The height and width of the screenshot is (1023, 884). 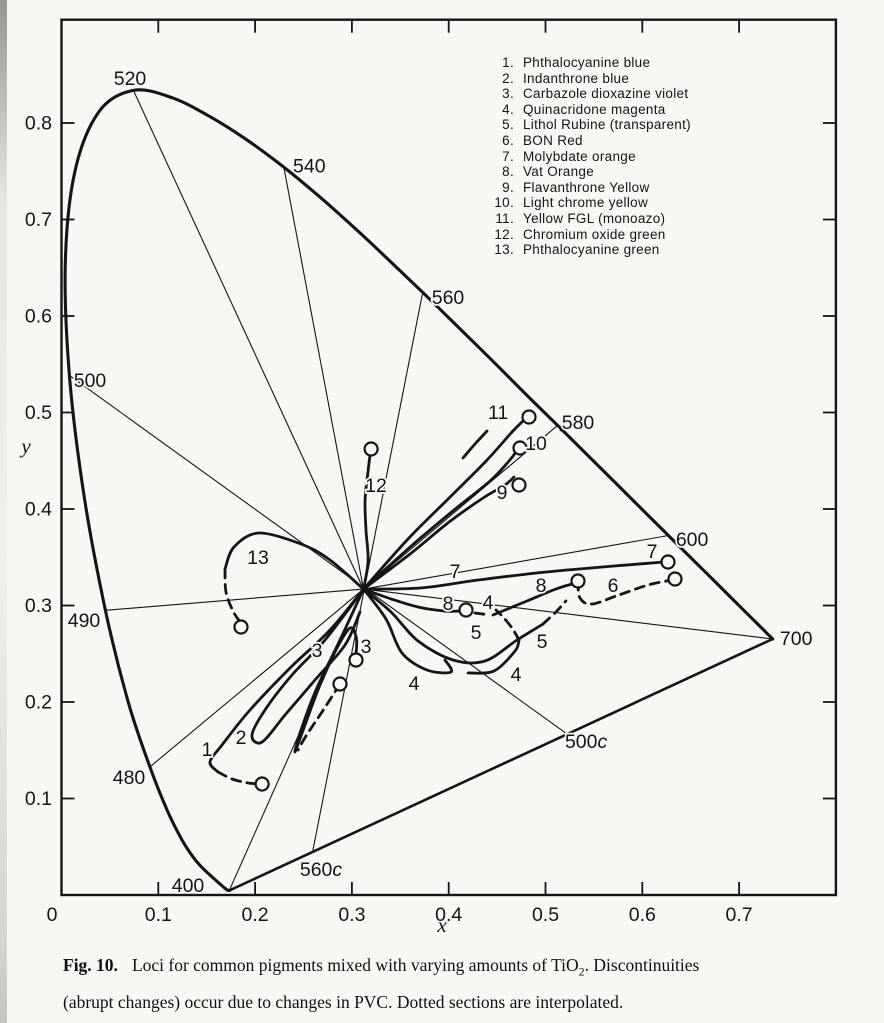 What do you see at coordinates (796, 639) in the screenshot?
I see `wavelength-label-700: 700` at bounding box center [796, 639].